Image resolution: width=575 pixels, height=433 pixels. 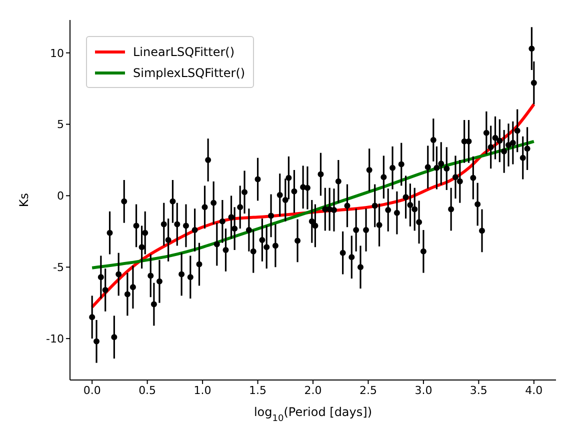 What do you see at coordinates (203, 390) in the screenshot?
I see `x-tick-label: 1.0` at bounding box center [203, 390].